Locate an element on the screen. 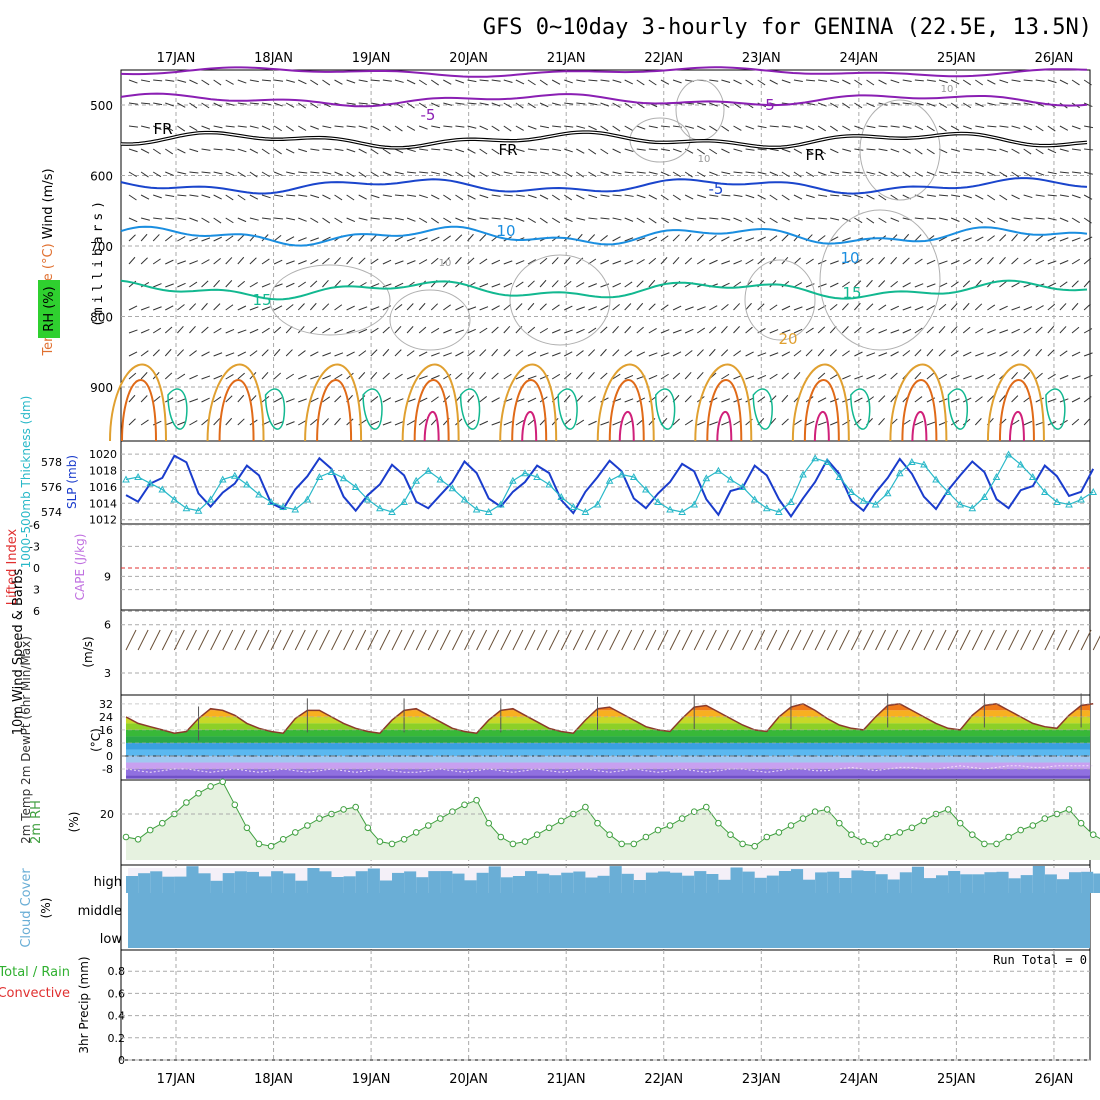  x-tick-label-bottom: 17JAN is located at coordinates (176, 1079).